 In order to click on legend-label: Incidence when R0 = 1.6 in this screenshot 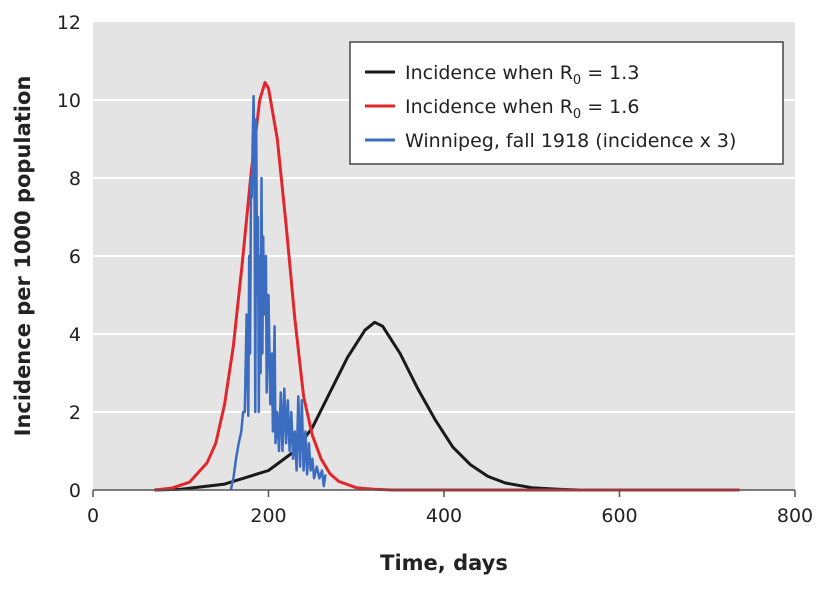, I will do `click(522, 109)`.